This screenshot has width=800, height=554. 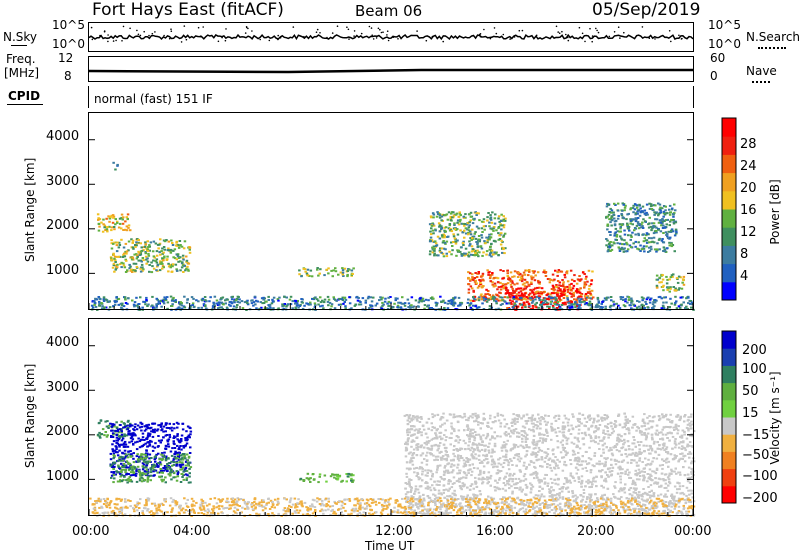 I want to click on nave-label: Nave, so click(x=761, y=71).